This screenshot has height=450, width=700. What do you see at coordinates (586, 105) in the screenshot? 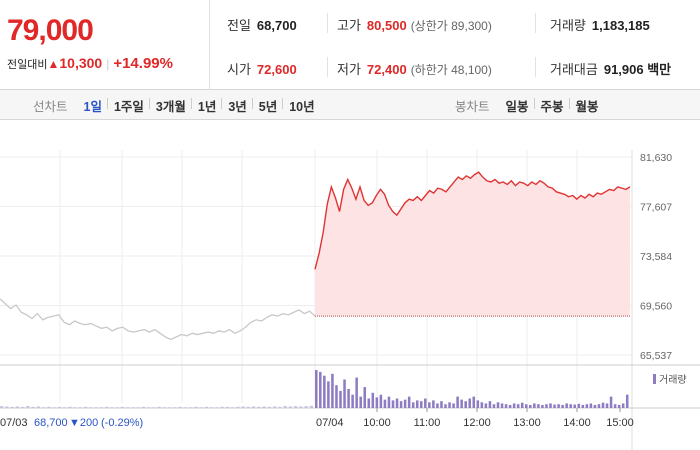
I see `candle-monthly: 월봉` at bounding box center [586, 105].